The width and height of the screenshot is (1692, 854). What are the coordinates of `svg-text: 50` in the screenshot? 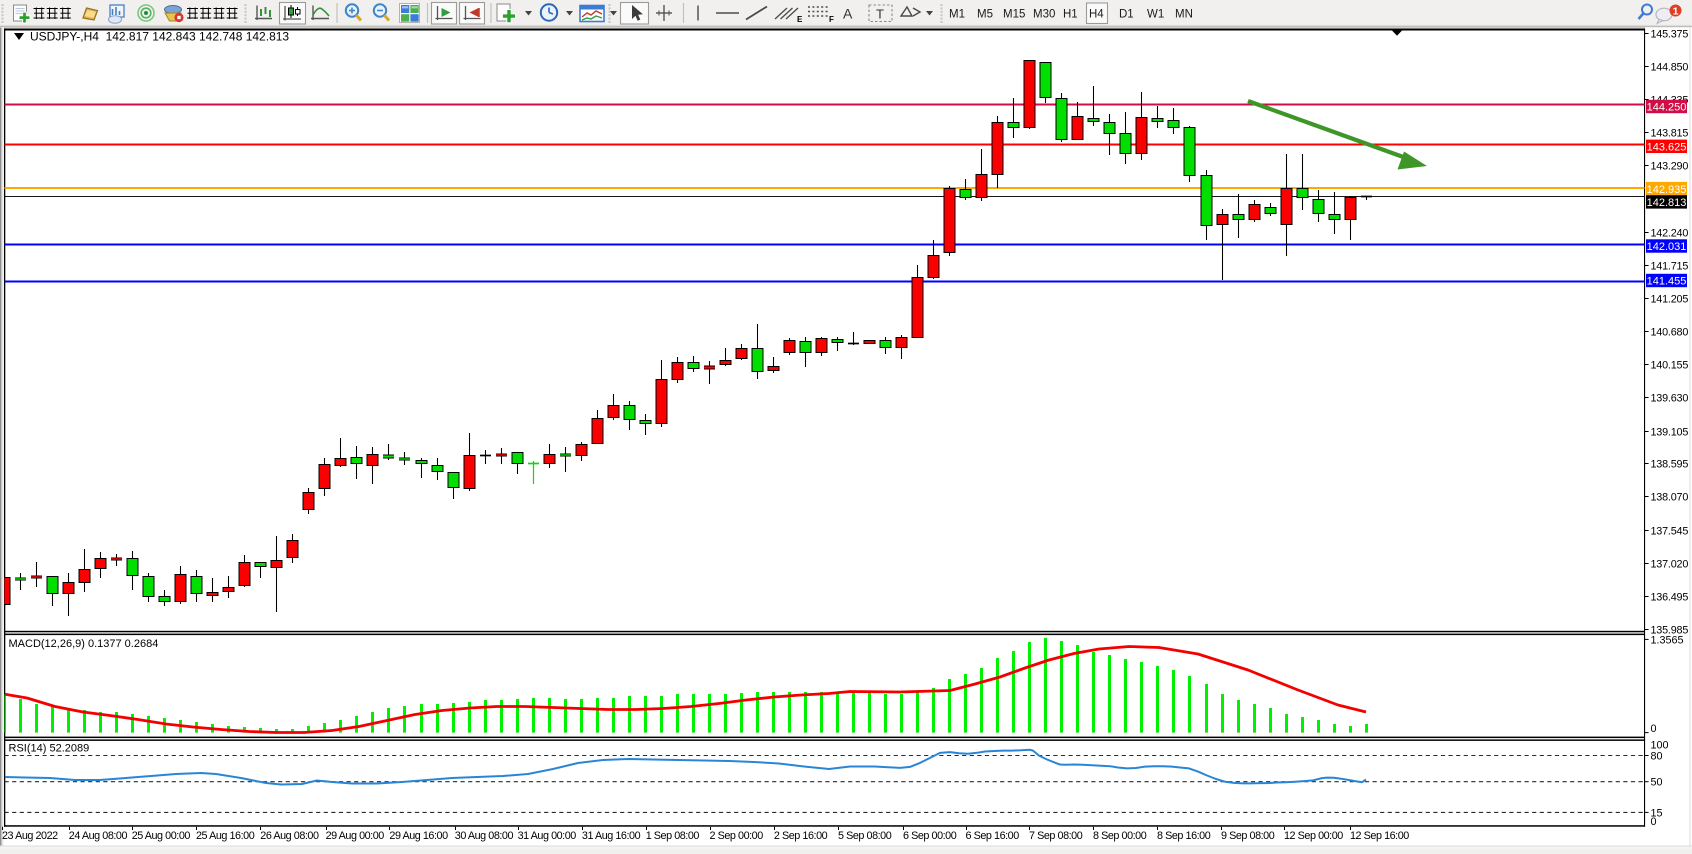 It's located at (1657, 783).